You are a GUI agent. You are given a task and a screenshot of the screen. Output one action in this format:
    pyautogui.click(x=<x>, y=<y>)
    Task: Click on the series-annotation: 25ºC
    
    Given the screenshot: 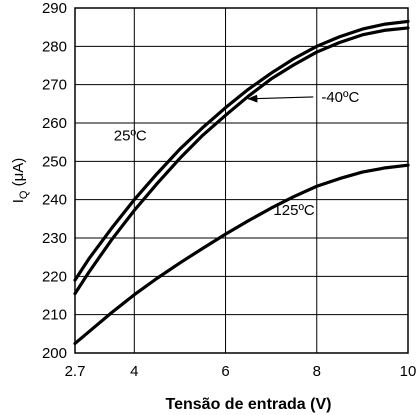 What is the action you would take?
    pyautogui.click(x=130, y=135)
    